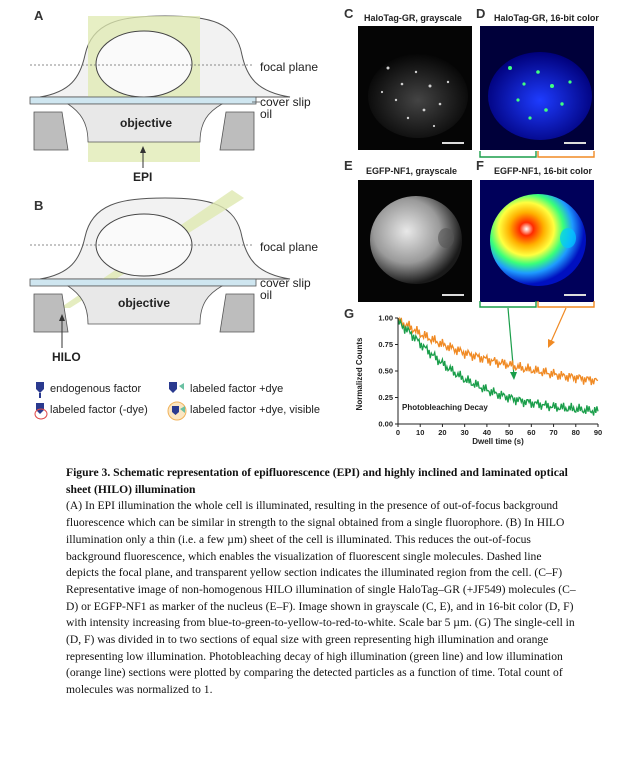  What do you see at coordinates (349, 313) in the screenshot?
I see `panel-letter-g: G` at bounding box center [349, 313].